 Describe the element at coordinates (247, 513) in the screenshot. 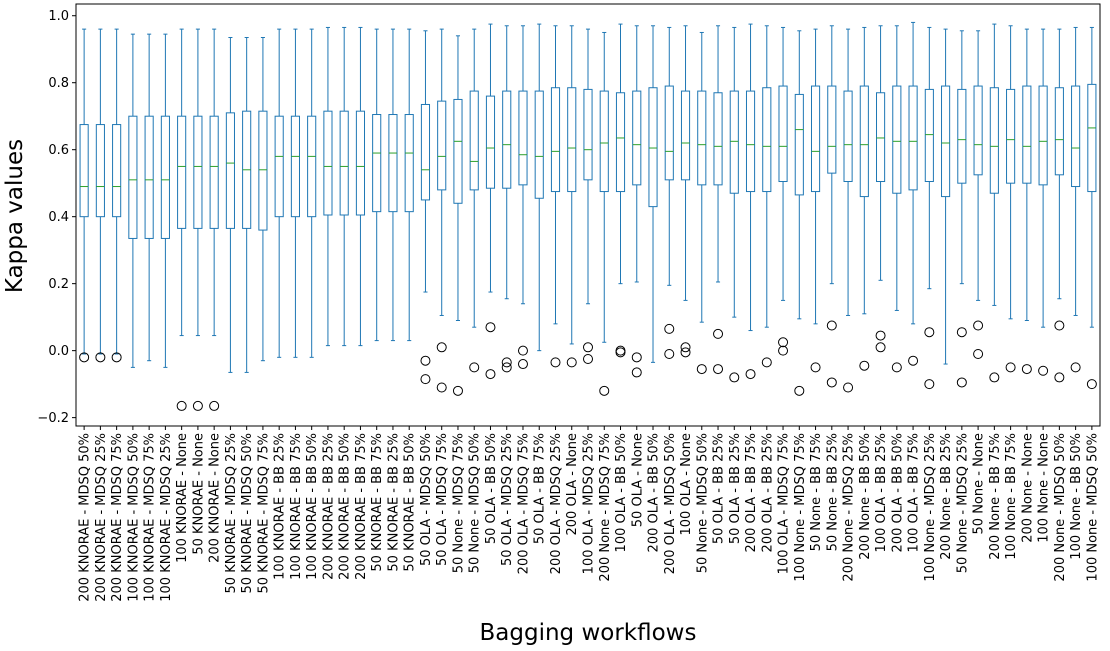

I see `x-tick-label: 50 KNORAE - MDSQ 50%` at that location.